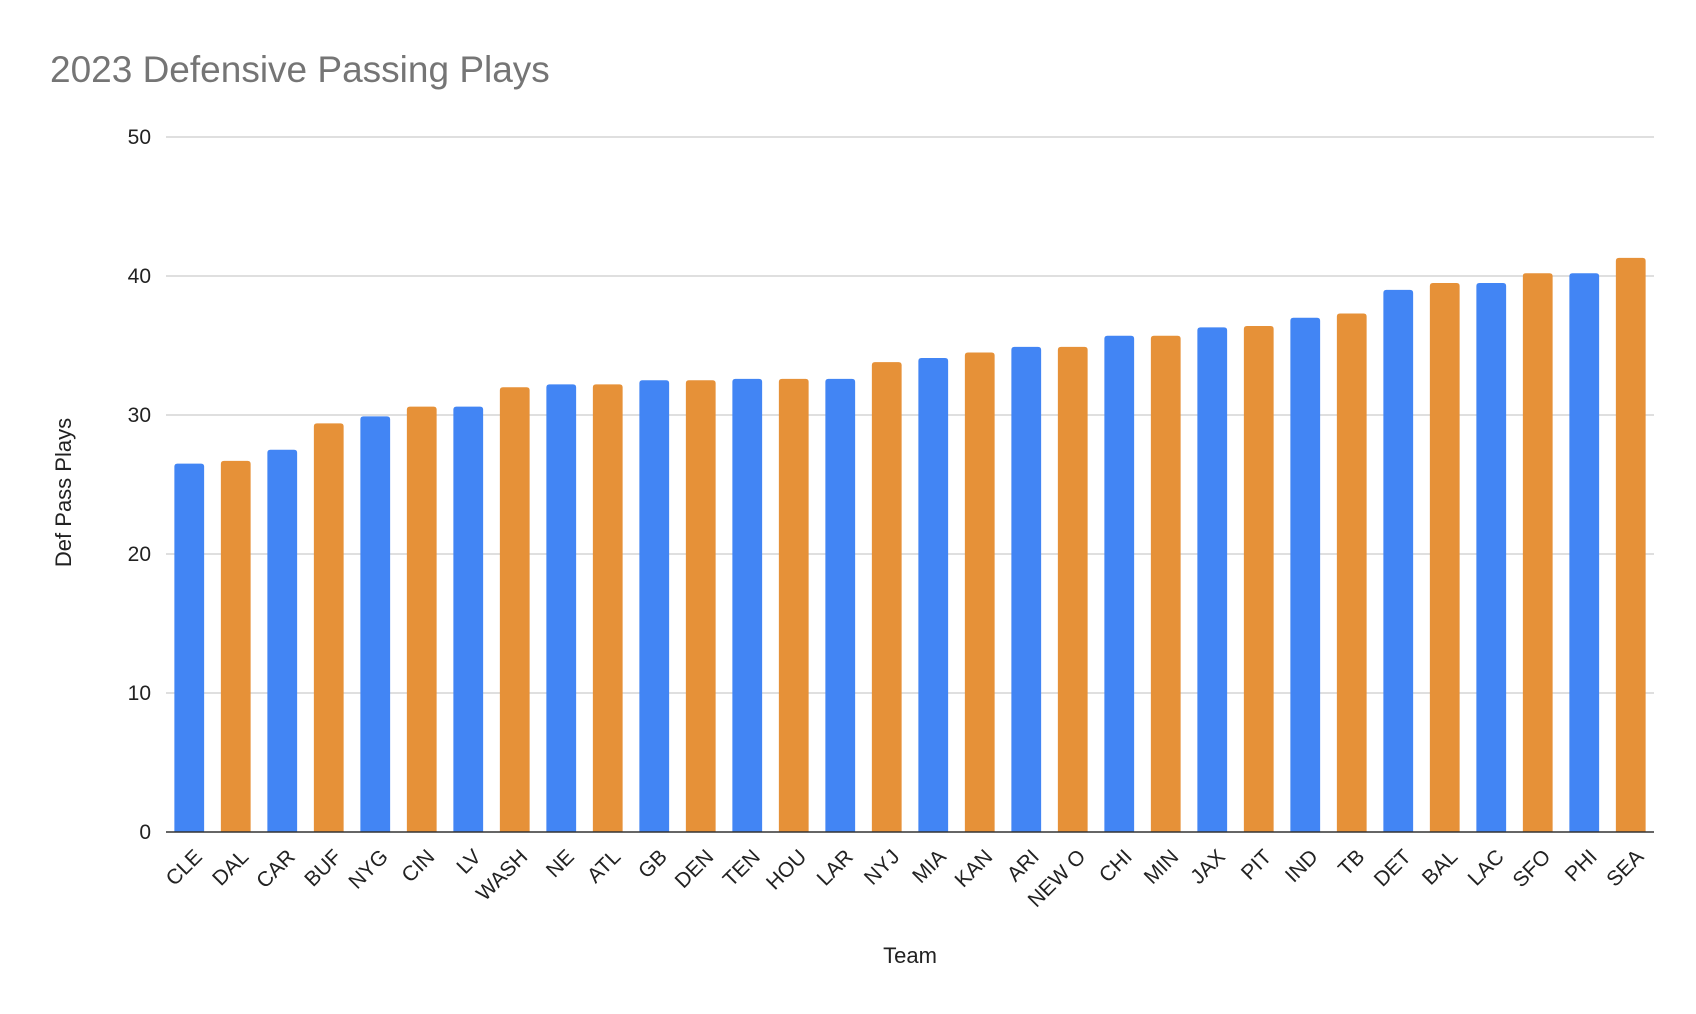 Image resolution: width=1696 pixels, height=1014 pixels. I want to click on bar-ne, so click(561, 608).